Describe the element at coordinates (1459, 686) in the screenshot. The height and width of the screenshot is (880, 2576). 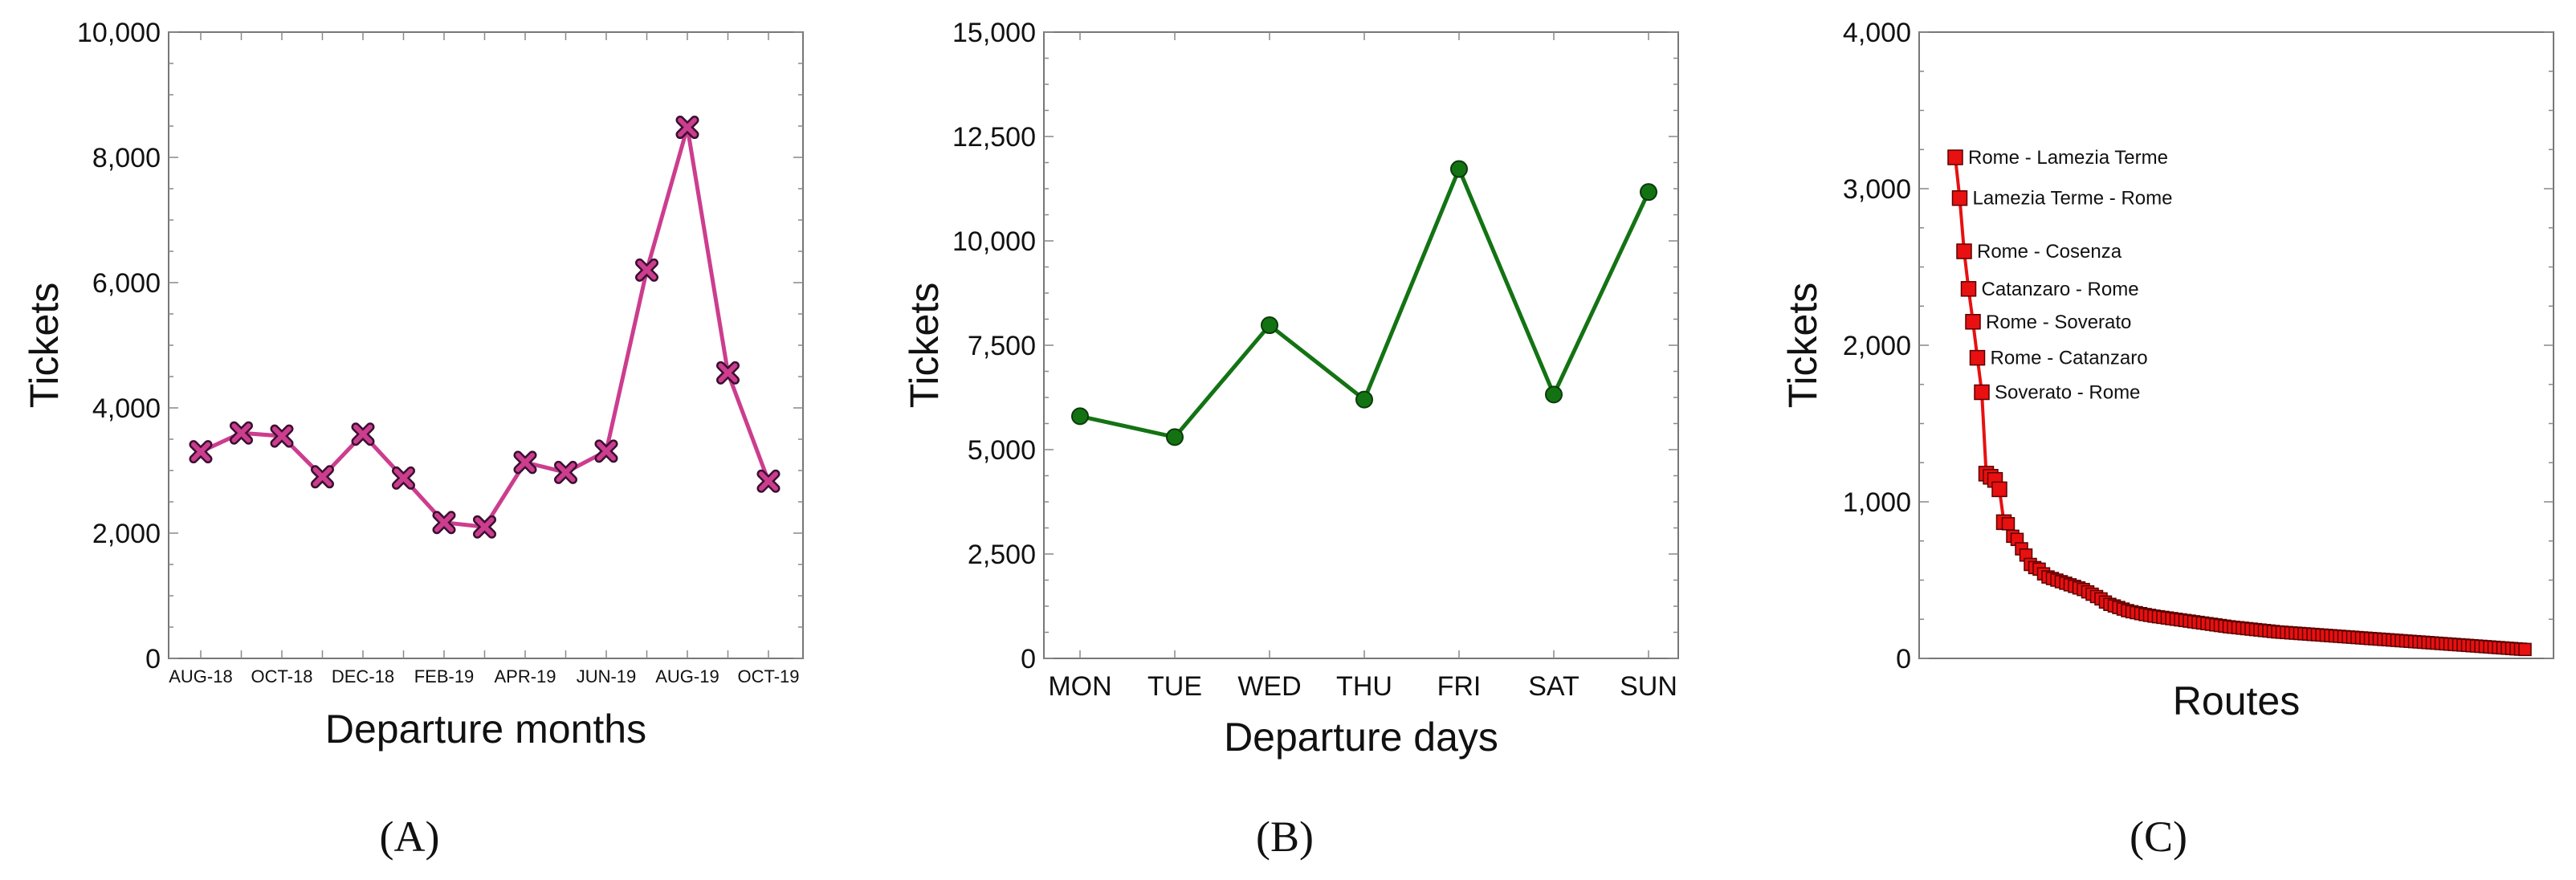
I see `x-tick-label: FRI` at that location.